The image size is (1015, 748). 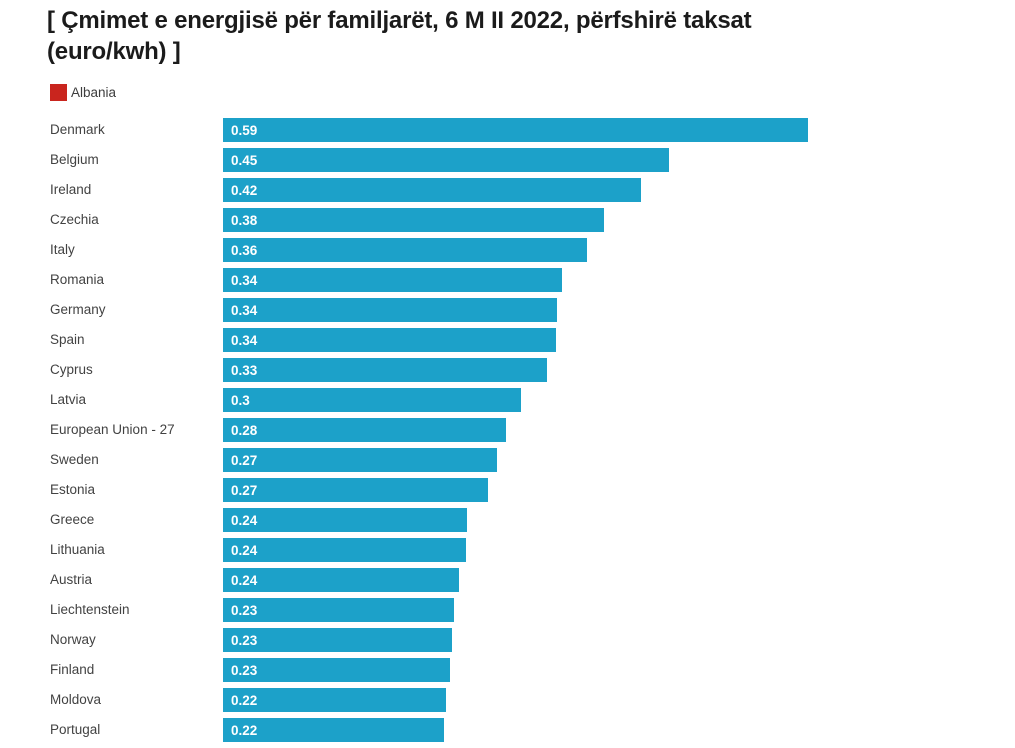 I want to click on category-label: Italy, so click(x=62, y=249).